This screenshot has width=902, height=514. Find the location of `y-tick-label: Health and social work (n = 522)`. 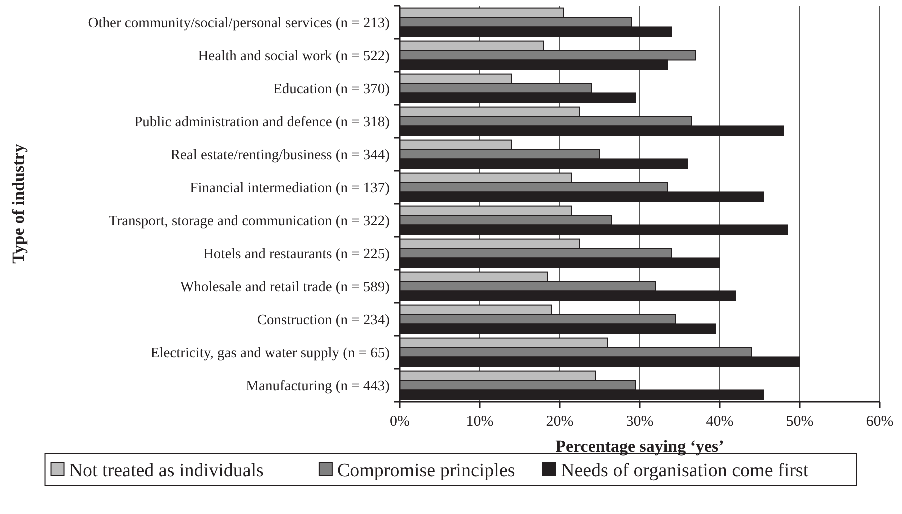

y-tick-label: Health and social work (n = 522) is located at coordinates (294, 56).